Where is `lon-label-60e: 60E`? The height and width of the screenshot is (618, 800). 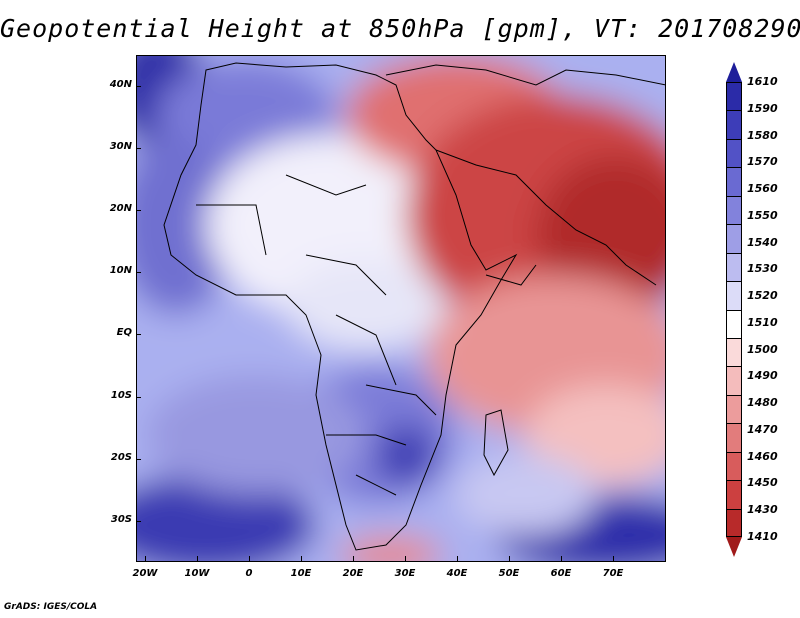 lon-label-60e: 60E is located at coordinates (561, 573).